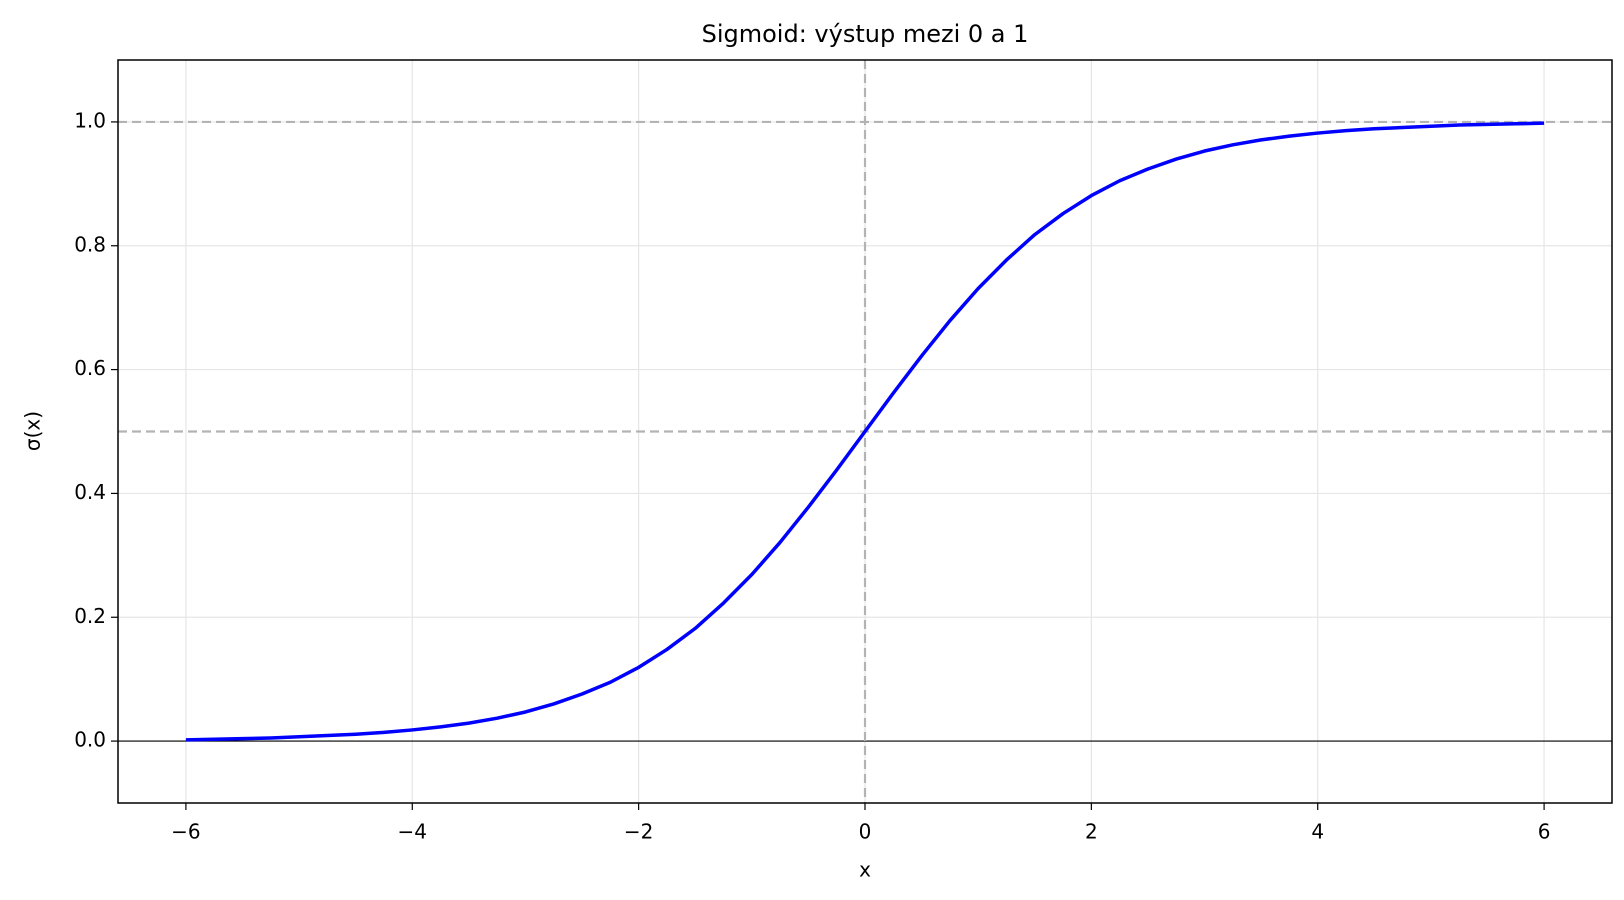 Image resolution: width=1624 pixels, height=900 pixels. I want to click on x-tick-label: 6, so click(1544, 832).